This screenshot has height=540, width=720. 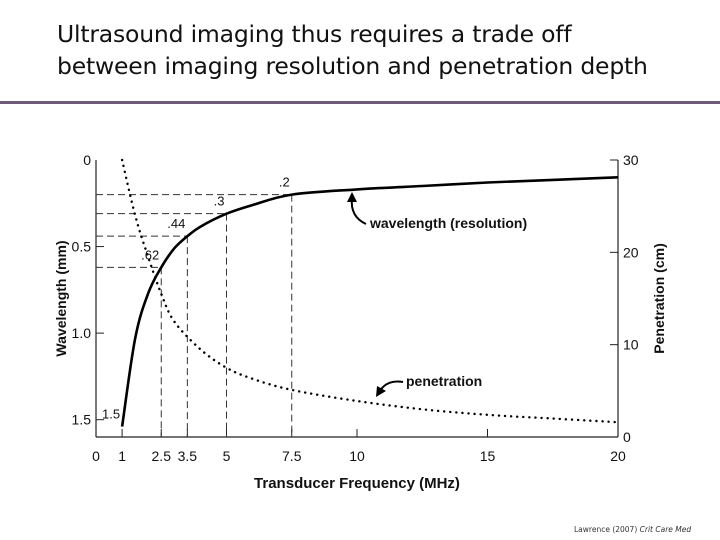 I want to click on x-tick-label: 20, so click(x=618, y=456).